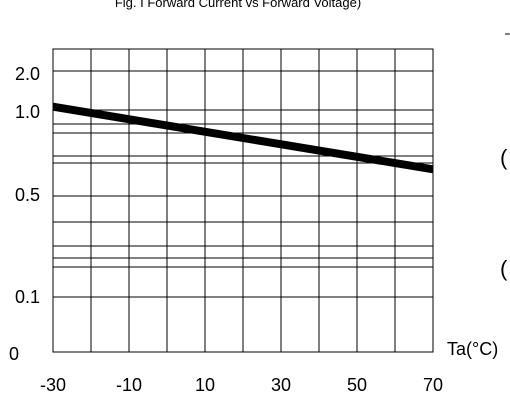 Image resolution: width=510 pixels, height=399 pixels. Describe the element at coordinates (27, 74) in the screenshot. I see `y-tick-label: 2.0` at that location.